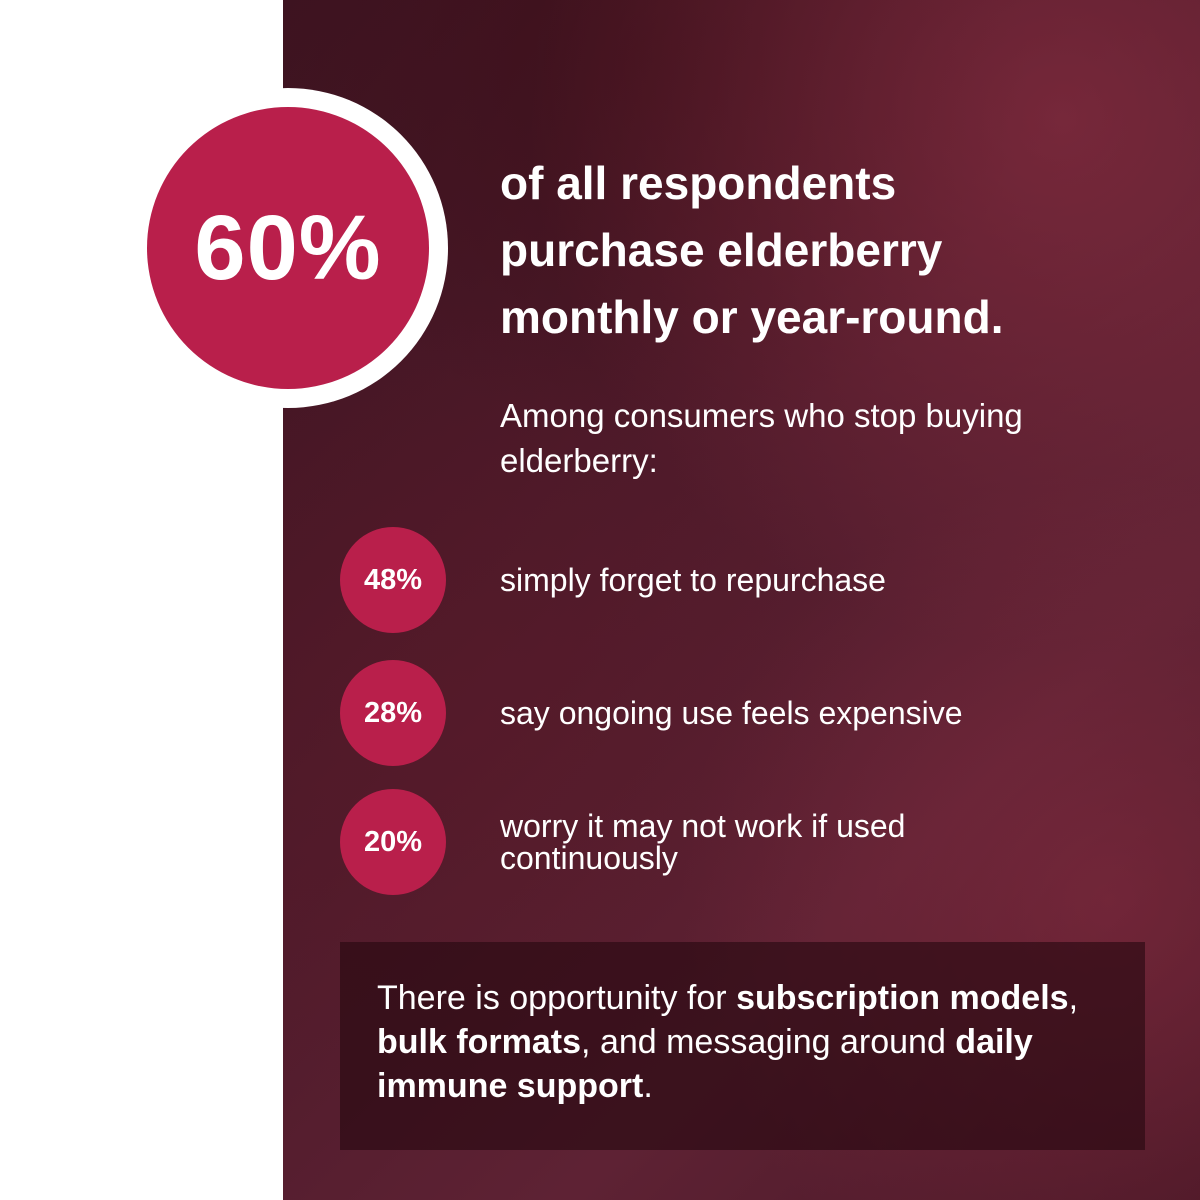  What do you see at coordinates (768, 1042) in the screenshot?
I see `callout-span: , and messaging around` at bounding box center [768, 1042].